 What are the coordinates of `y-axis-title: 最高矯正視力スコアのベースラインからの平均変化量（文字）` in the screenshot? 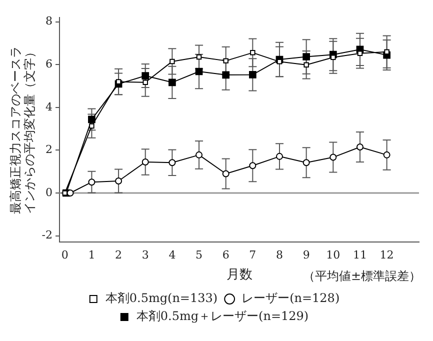 It's located at (22, 130).